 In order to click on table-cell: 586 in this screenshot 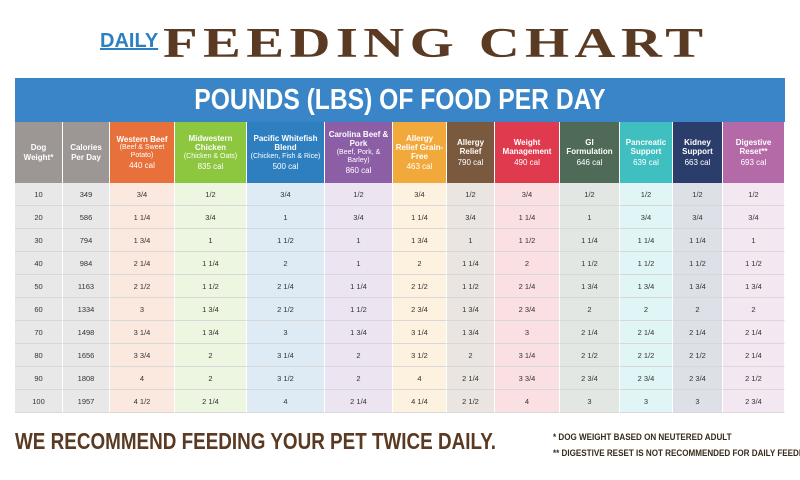, I will do `click(86, 217)`.